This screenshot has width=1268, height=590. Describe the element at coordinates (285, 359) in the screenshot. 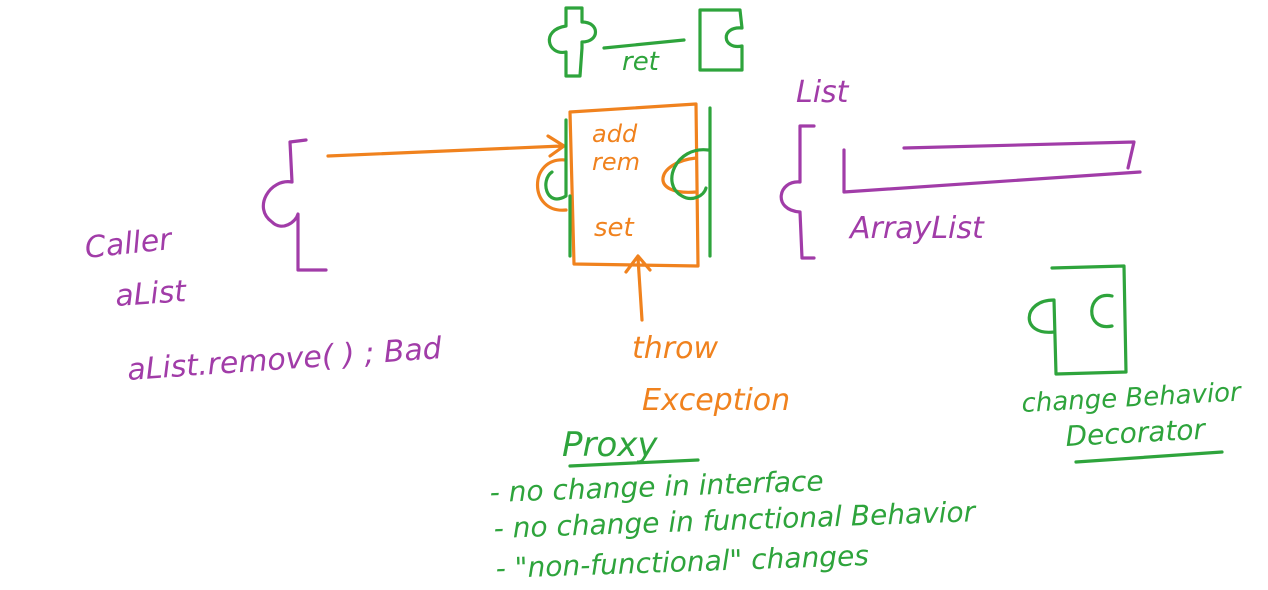

I see `call-text: aList.remove( ) ; Bad` at that location.